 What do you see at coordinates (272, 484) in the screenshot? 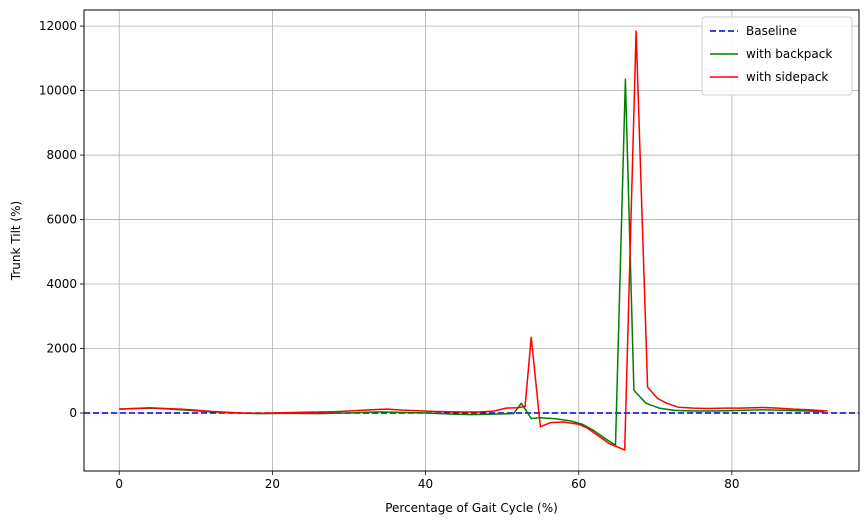
I see `x-tick-label: 20` at bounding box center [272, 484].